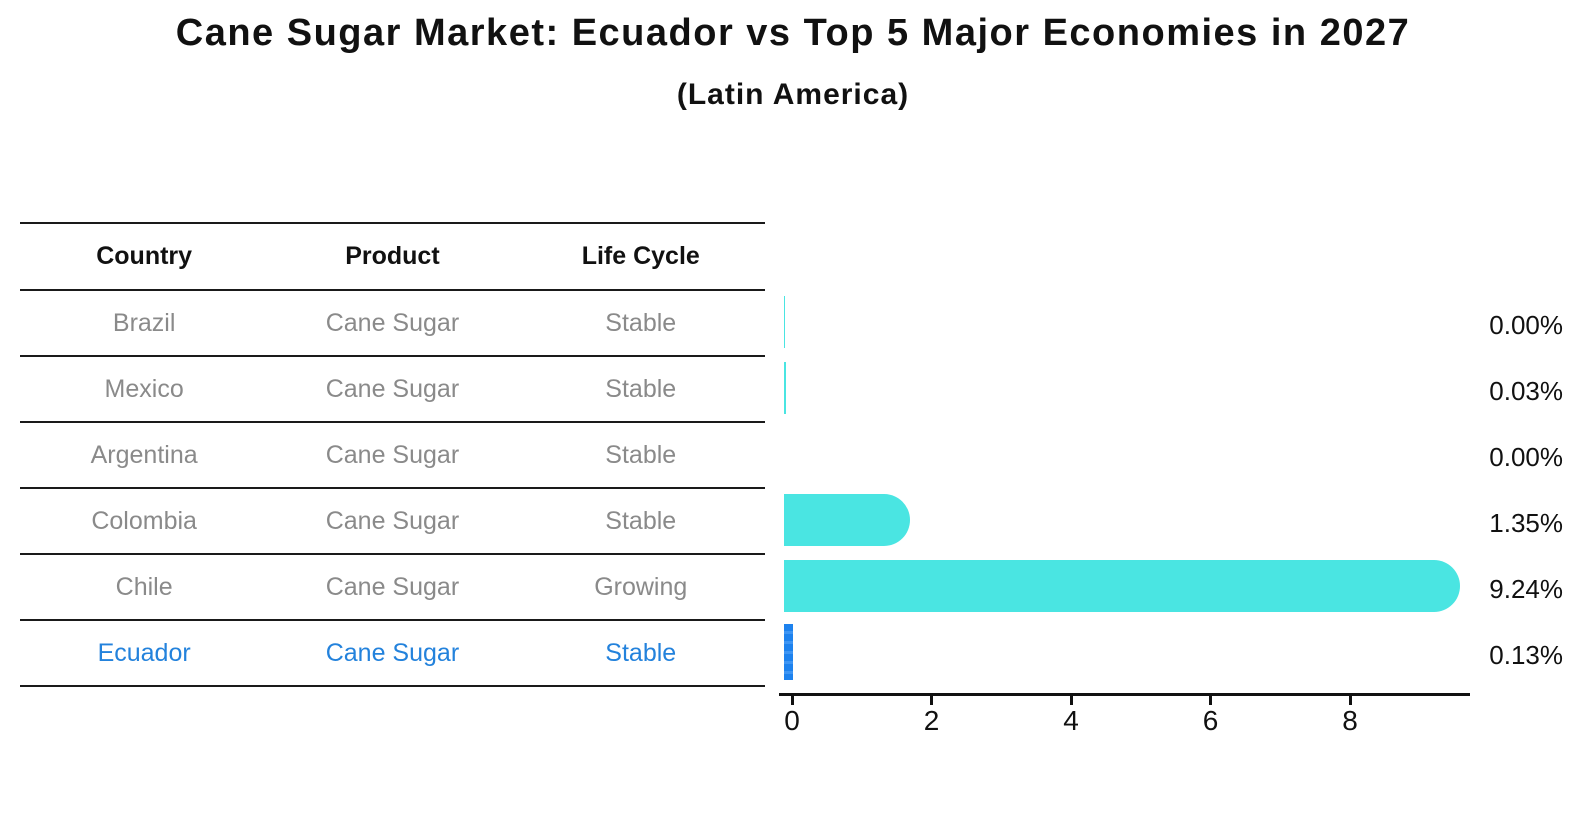 This screenshot has width=1586, height=823. What do you see at coordinates (792, 720) in the screenshot?
I see `x-tick-label-0: 0` at bounding box center [792, 720].